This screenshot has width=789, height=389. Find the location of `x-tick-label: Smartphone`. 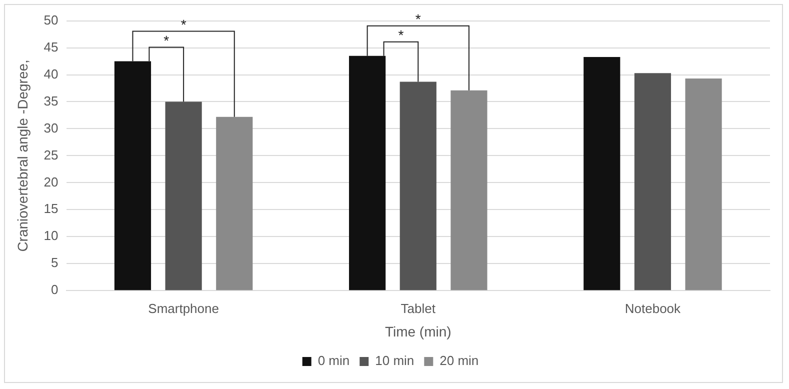

x-tick-label: Smartphone is located at coordinates (183, 308).